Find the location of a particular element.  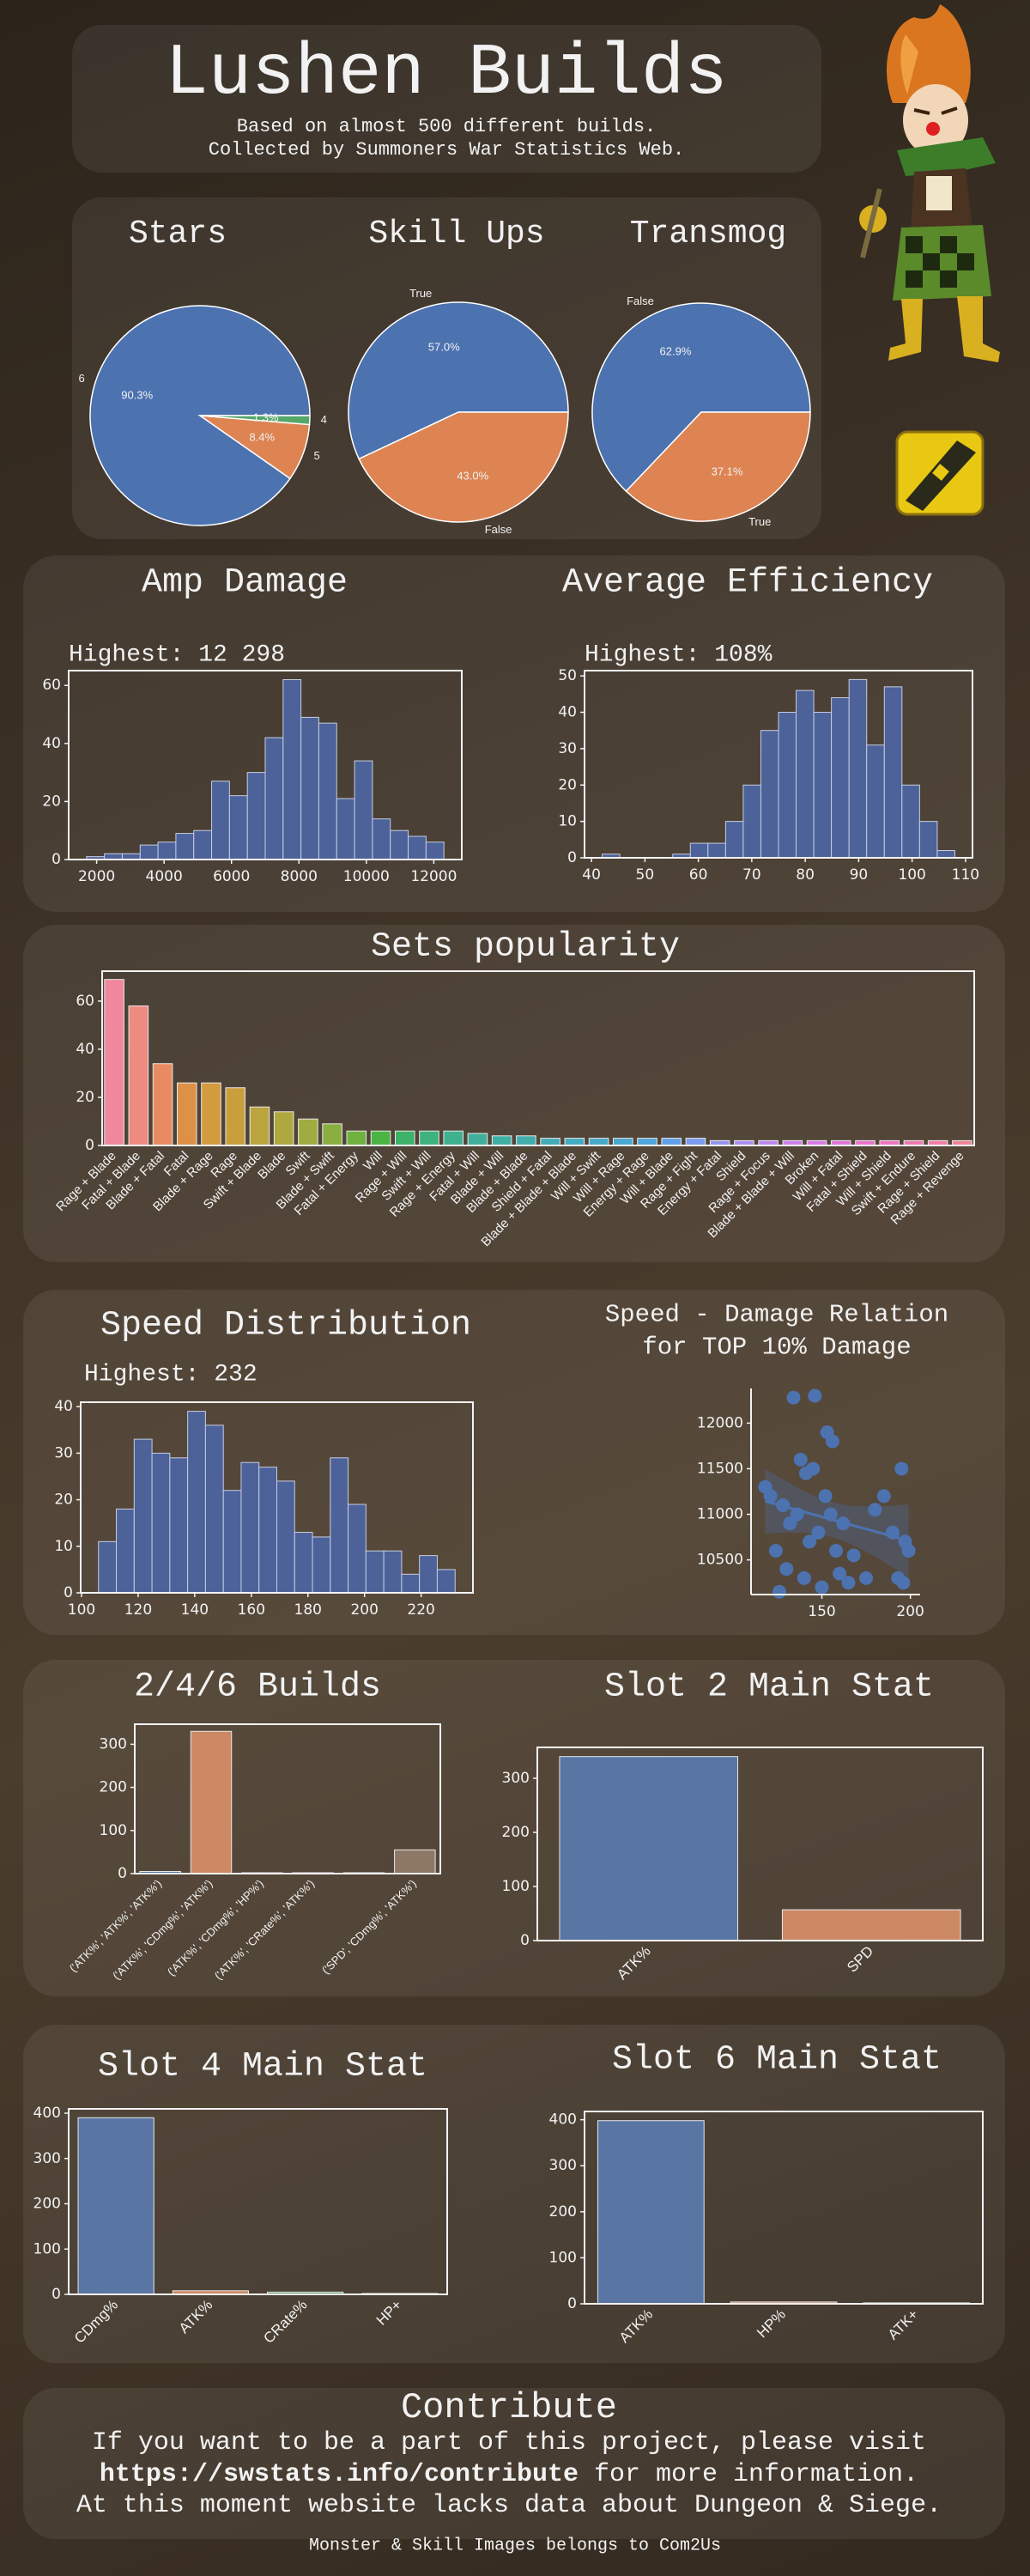

chart-subtitle: Highest: 232 is located at coordinates (171, 1374).